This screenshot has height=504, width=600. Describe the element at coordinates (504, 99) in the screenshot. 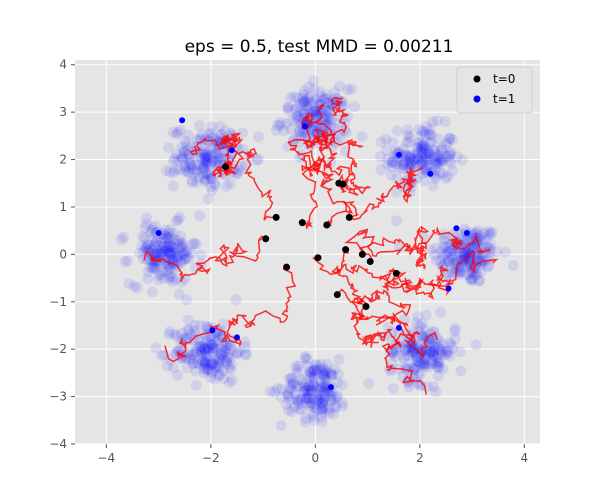

I see `legend-label-t1: t=1` at that location.